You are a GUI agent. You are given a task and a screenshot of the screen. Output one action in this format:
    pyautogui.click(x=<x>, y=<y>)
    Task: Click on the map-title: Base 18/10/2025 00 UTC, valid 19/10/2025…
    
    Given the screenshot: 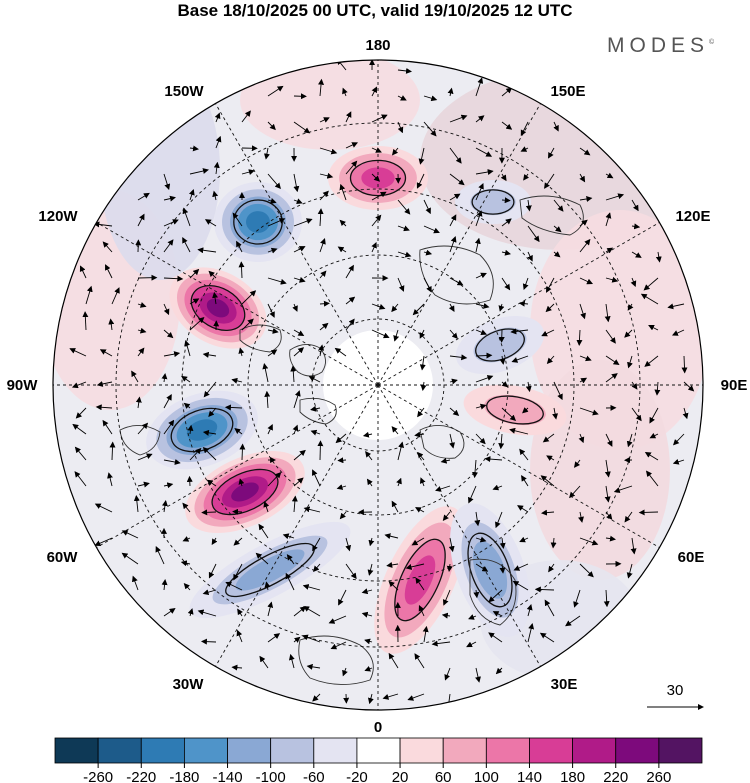 What is the action you would take?
    pyautogui.click(x=375, y=10)
    